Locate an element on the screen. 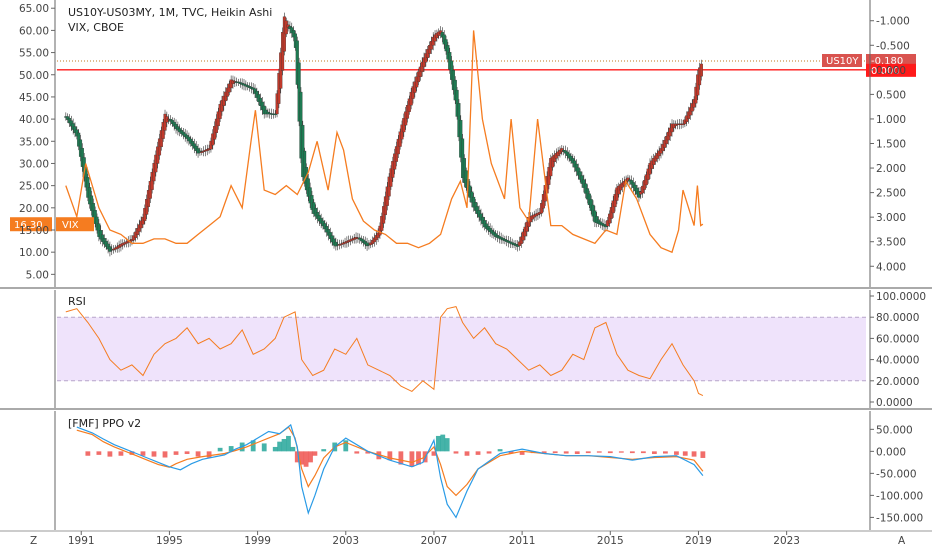  left-tick-label: 45.00 is located at coordinates (34, 98).